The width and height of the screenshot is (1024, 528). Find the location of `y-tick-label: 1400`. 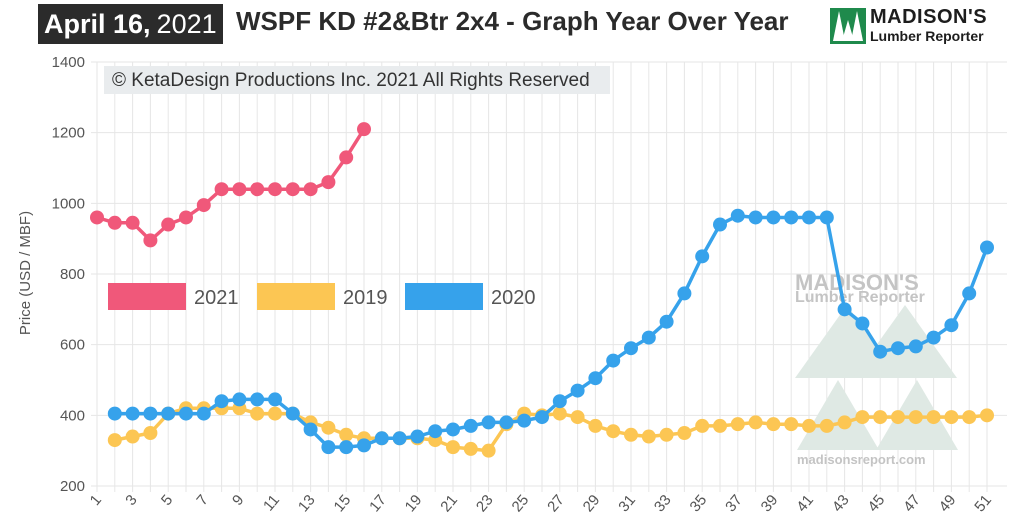

y-tick-label: 1400 is located at coordinates (68, 62).